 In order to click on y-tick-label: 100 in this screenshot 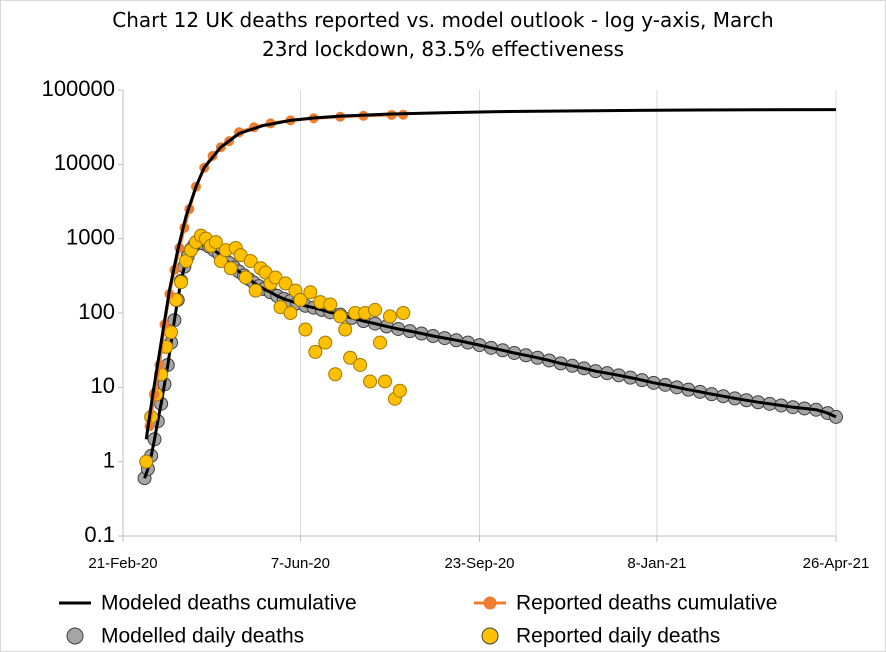, I will do `click(96, 311)`.